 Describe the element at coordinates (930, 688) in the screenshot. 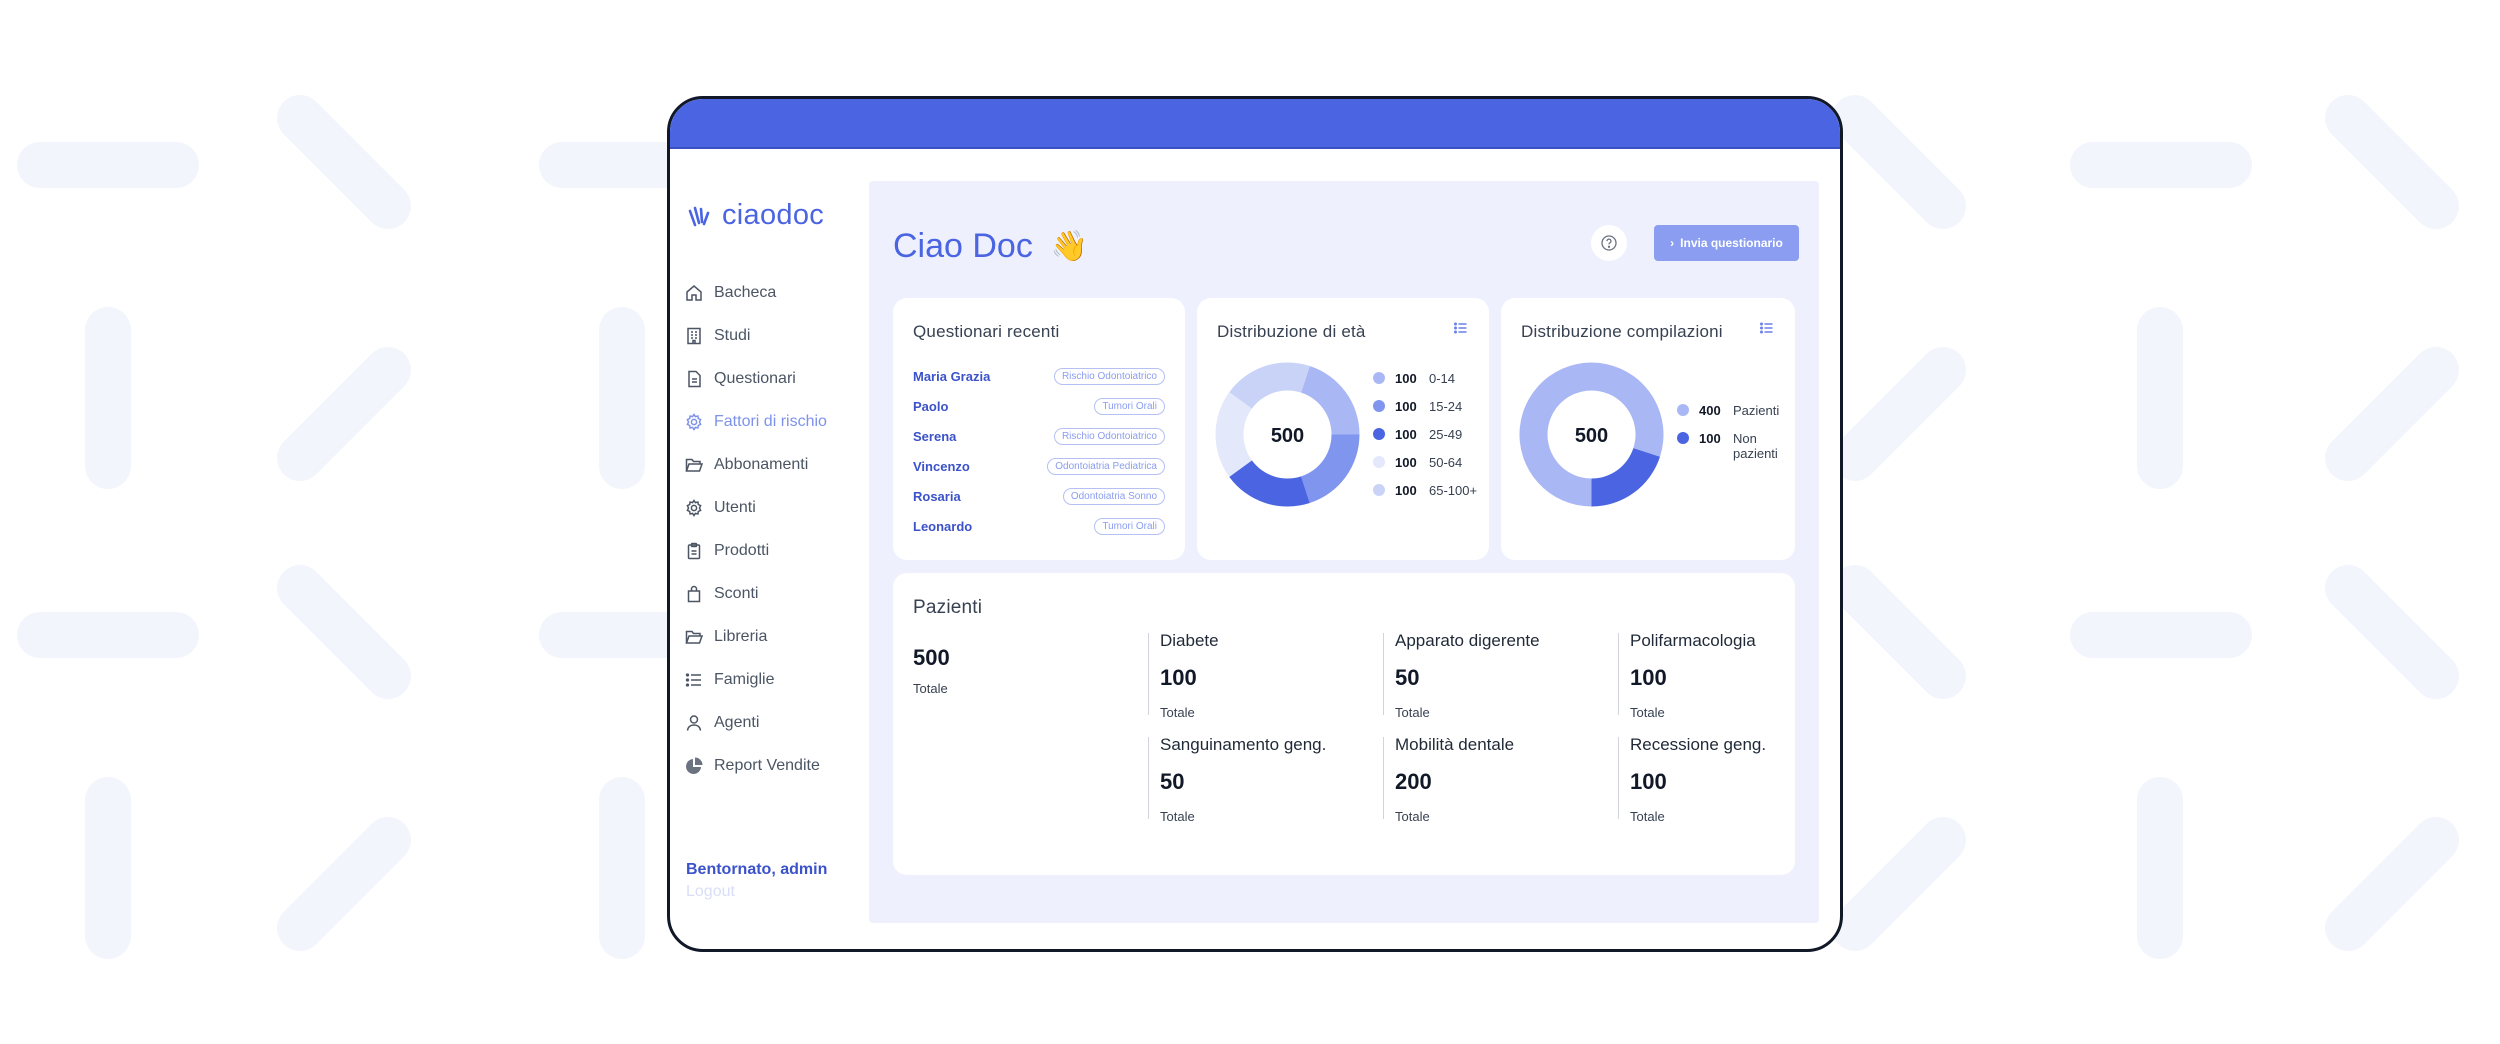

I see `patients-total-label: Totale` at that location.